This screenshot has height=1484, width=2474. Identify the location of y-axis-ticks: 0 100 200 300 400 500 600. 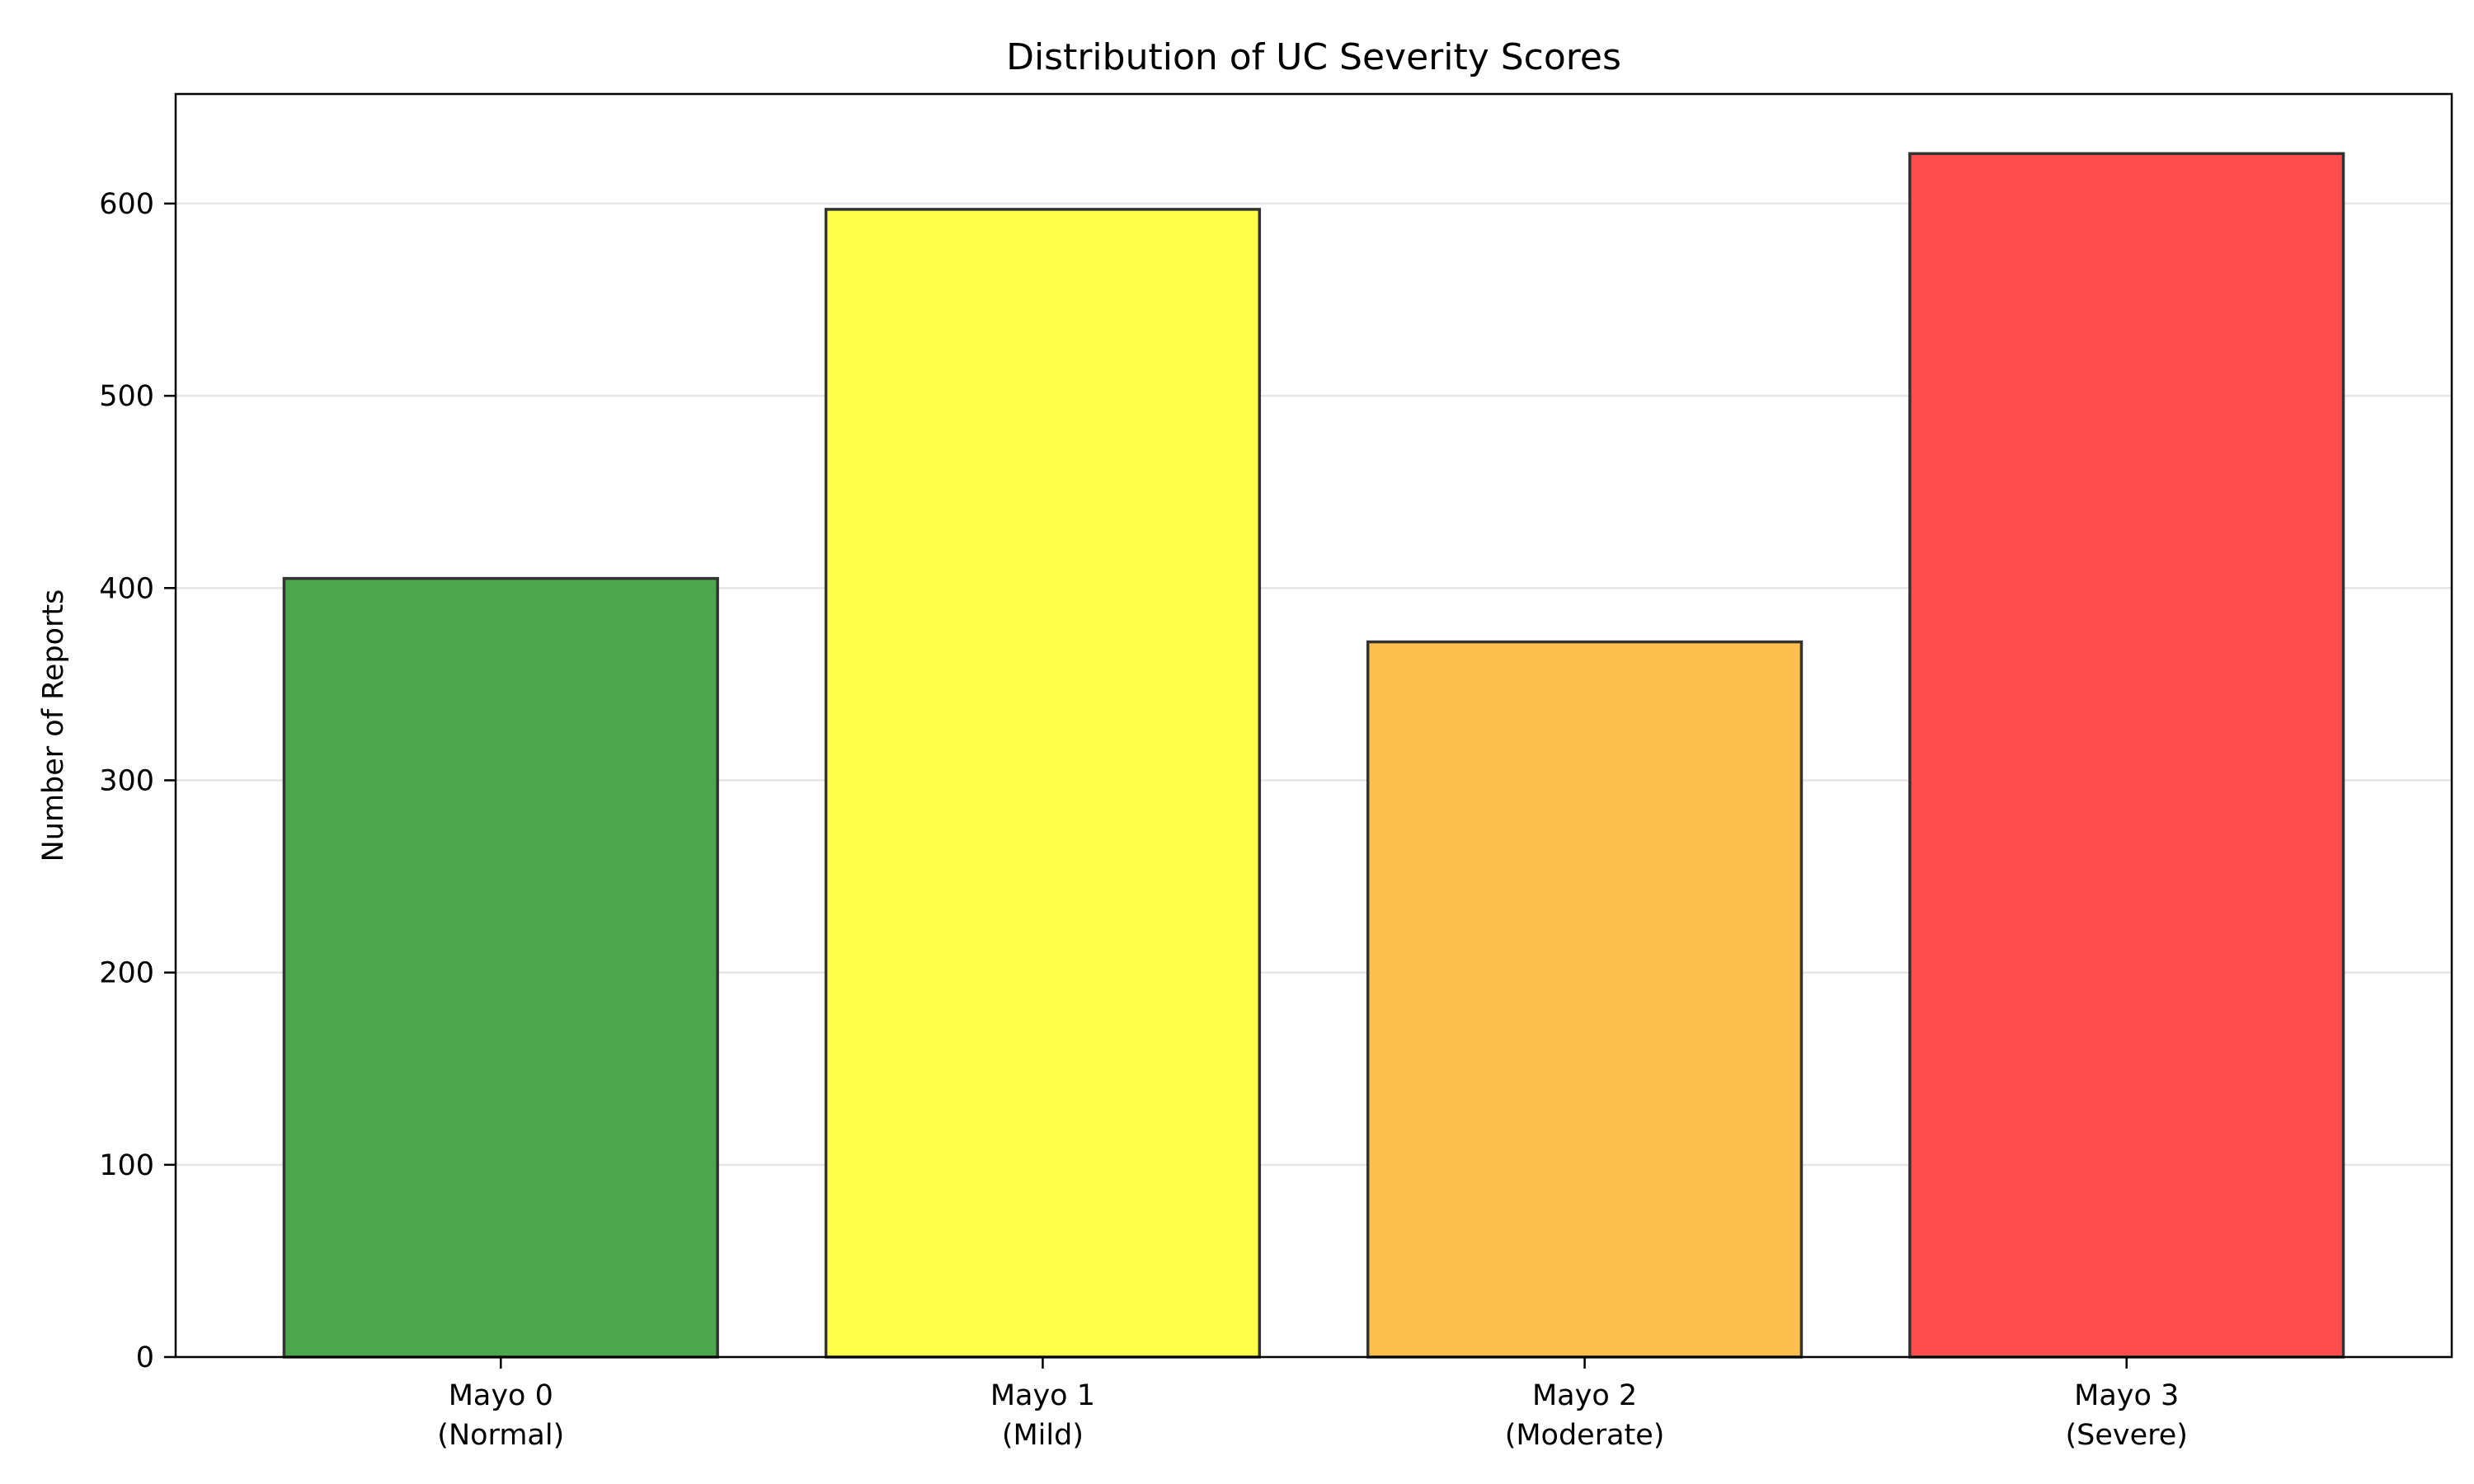
(137, 781).